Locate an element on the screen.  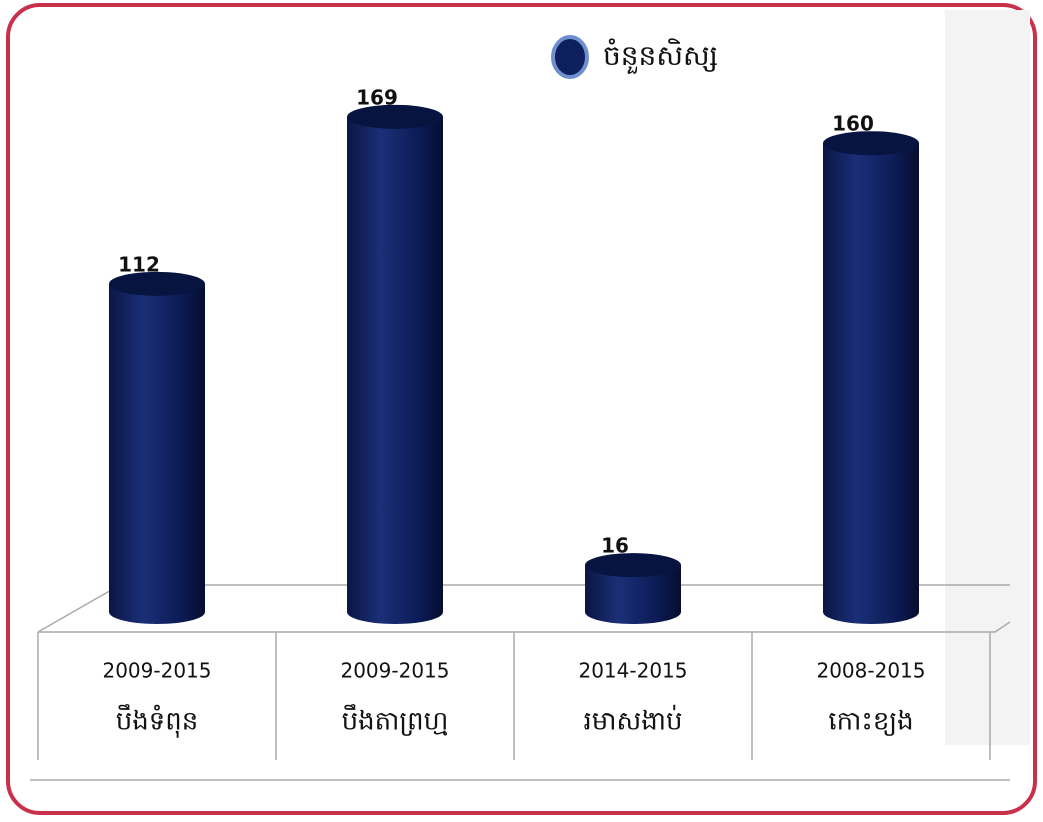
x-tick-label: រមាសងាប់ is located at coordinates (632, 721).